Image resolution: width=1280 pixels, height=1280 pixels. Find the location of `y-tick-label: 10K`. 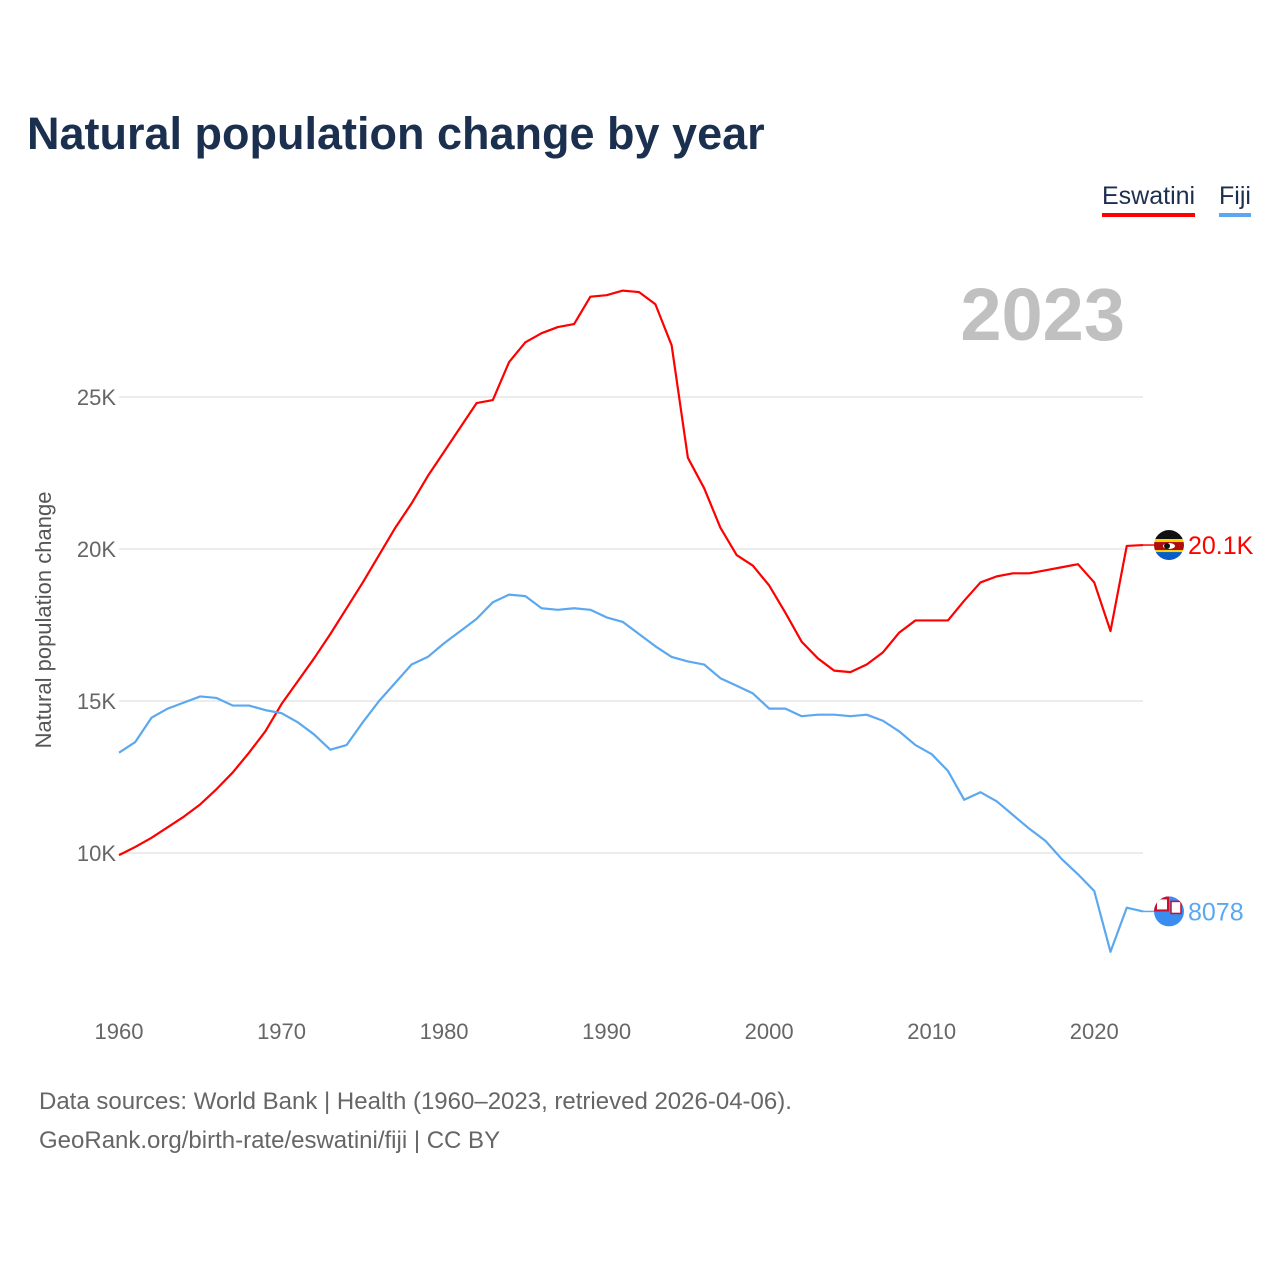

y-tick-label: 10K is located at coordinates (96, 853).